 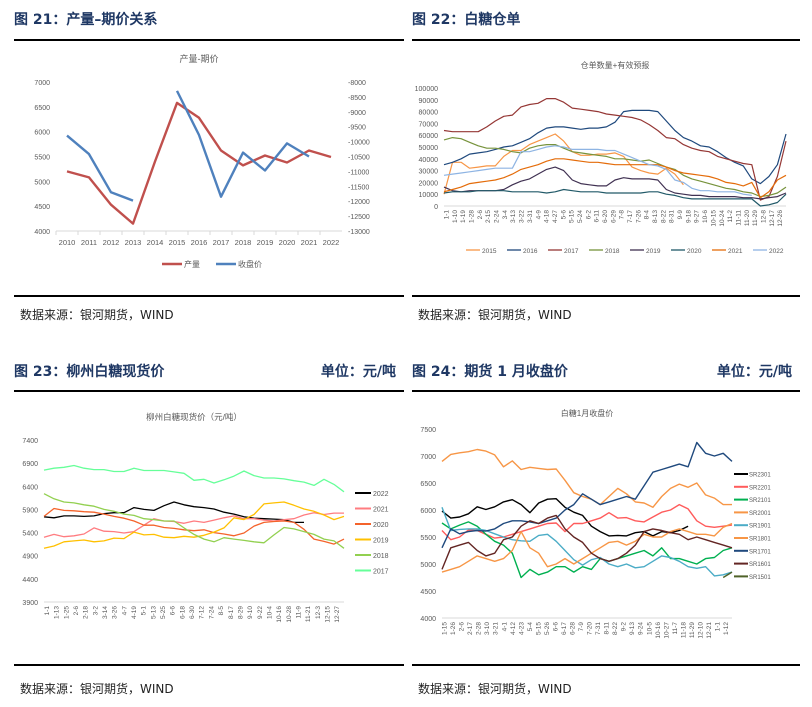 I want to click on series-line-SR1601, so click(x=587, y=542).